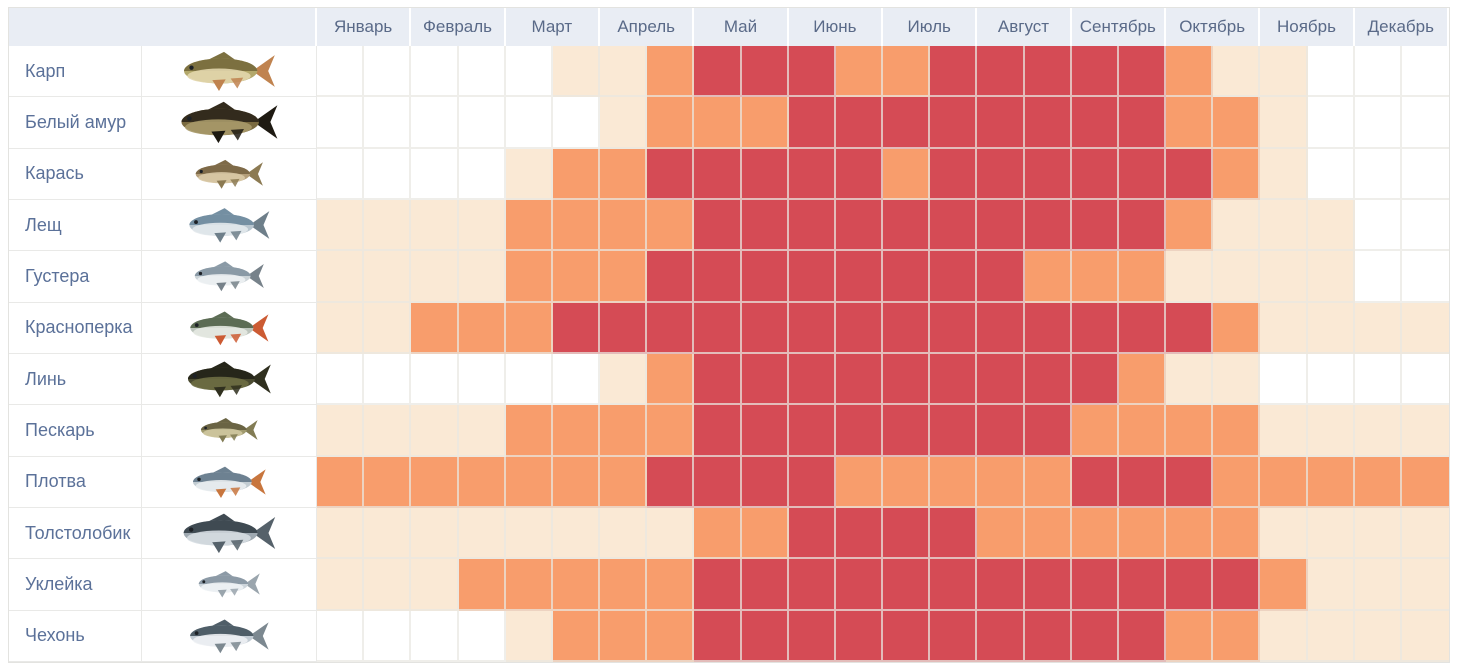 The height and width of the screenshot is (672, 1458). What do you see at coordinates (75, 482) in the screenshot?
I see `fish-name-label: Плотва` at bounding box center [75, 482].